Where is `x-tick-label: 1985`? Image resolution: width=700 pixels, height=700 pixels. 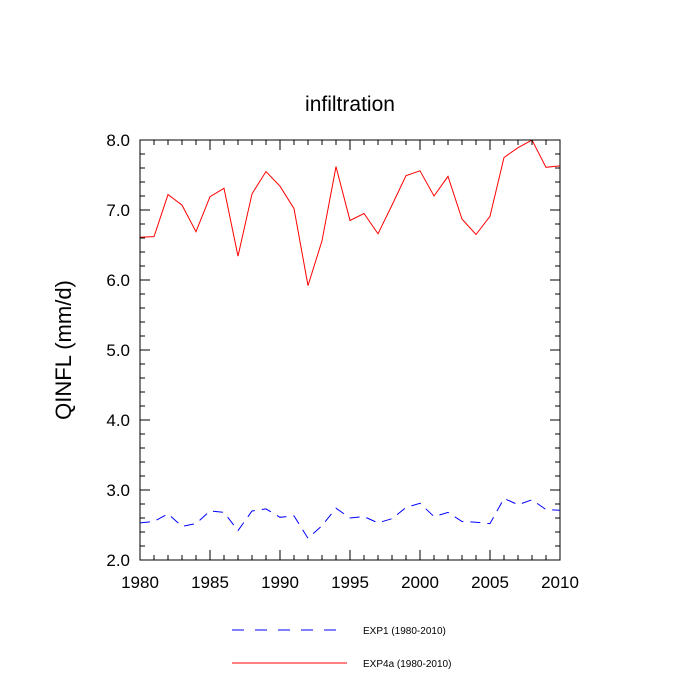
x-tick-label: 1985 is located at coordinates (210, 582).